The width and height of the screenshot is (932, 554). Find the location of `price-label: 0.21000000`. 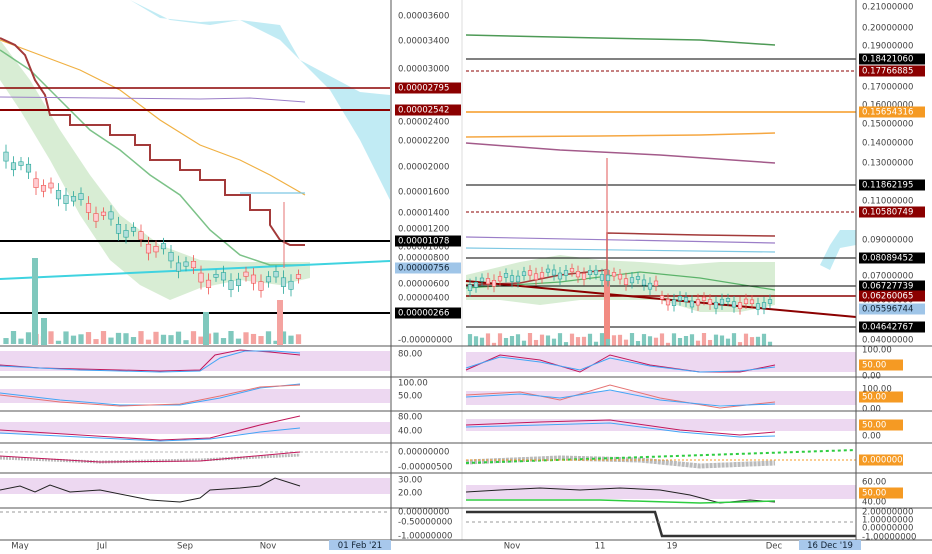

price-label: 0.21000000 is located at coordinates (887, 8).